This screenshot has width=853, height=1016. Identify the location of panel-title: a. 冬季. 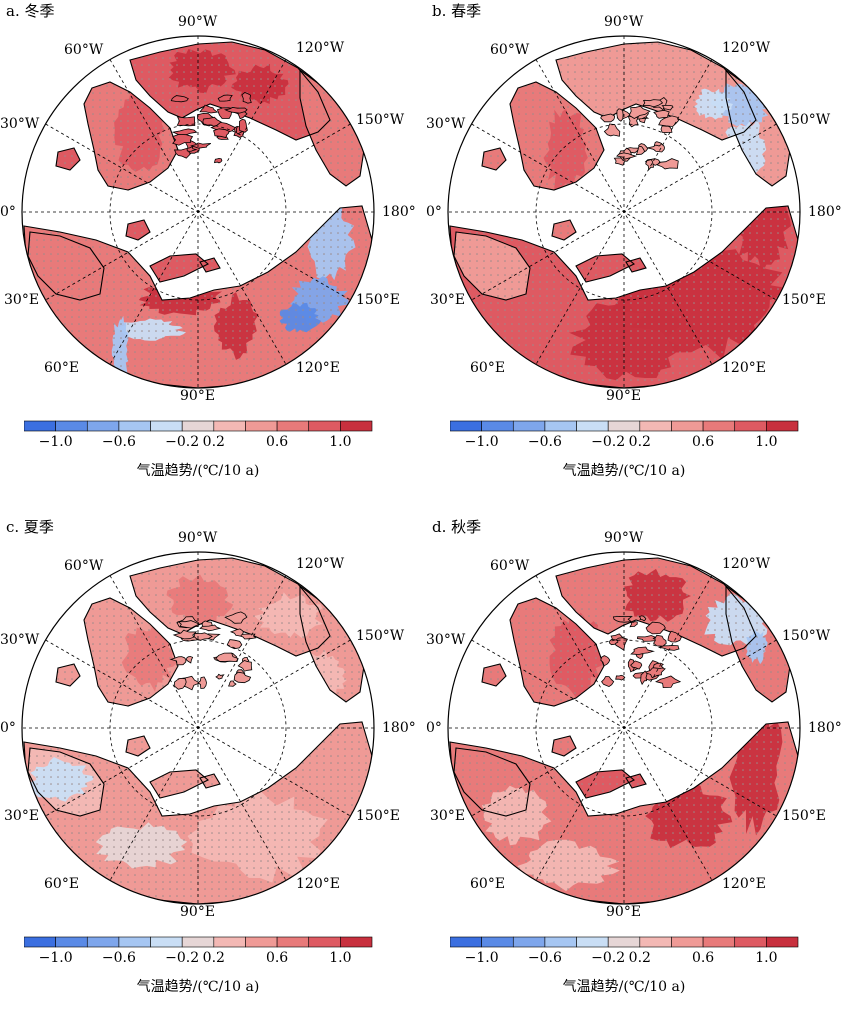
(30, 11).